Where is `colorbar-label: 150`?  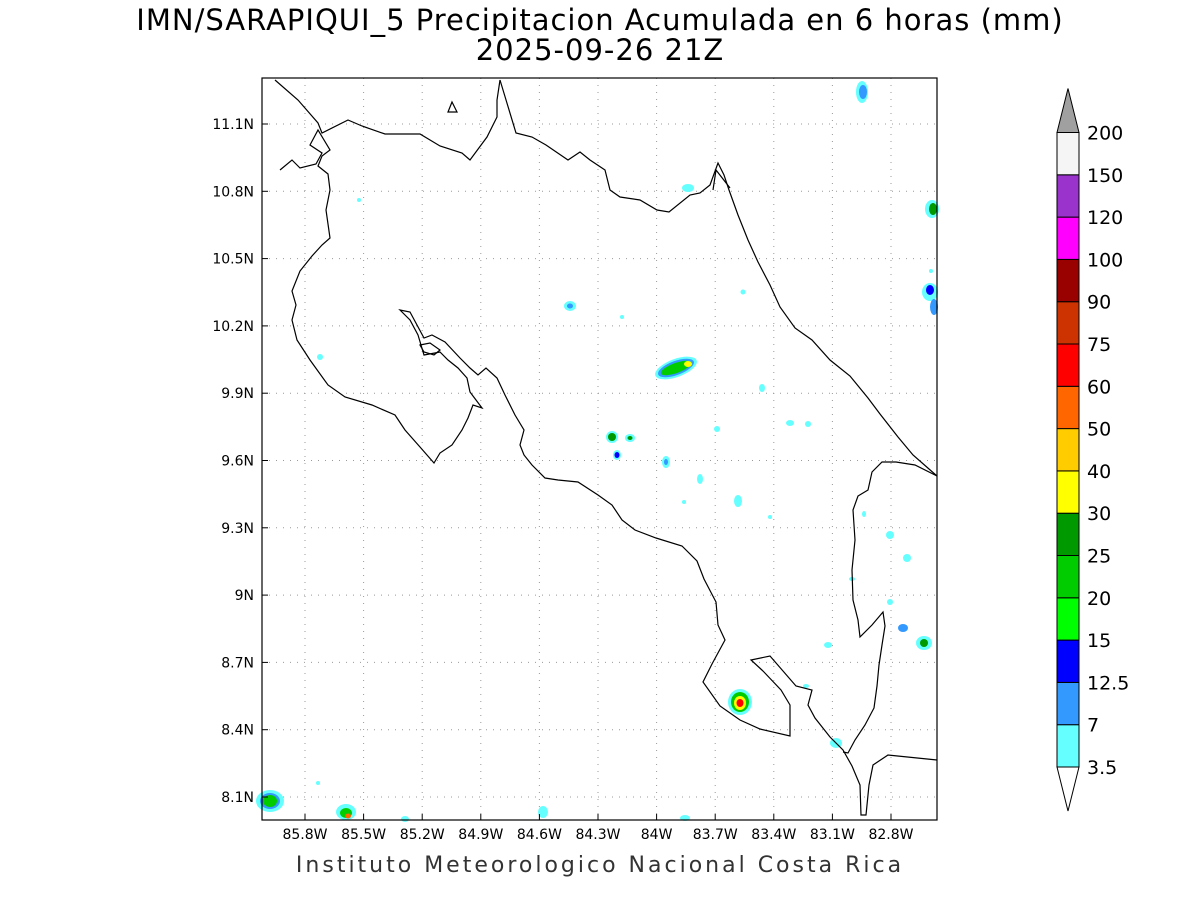
colorbar-label: 150 is located at coordinates (1105, 176).